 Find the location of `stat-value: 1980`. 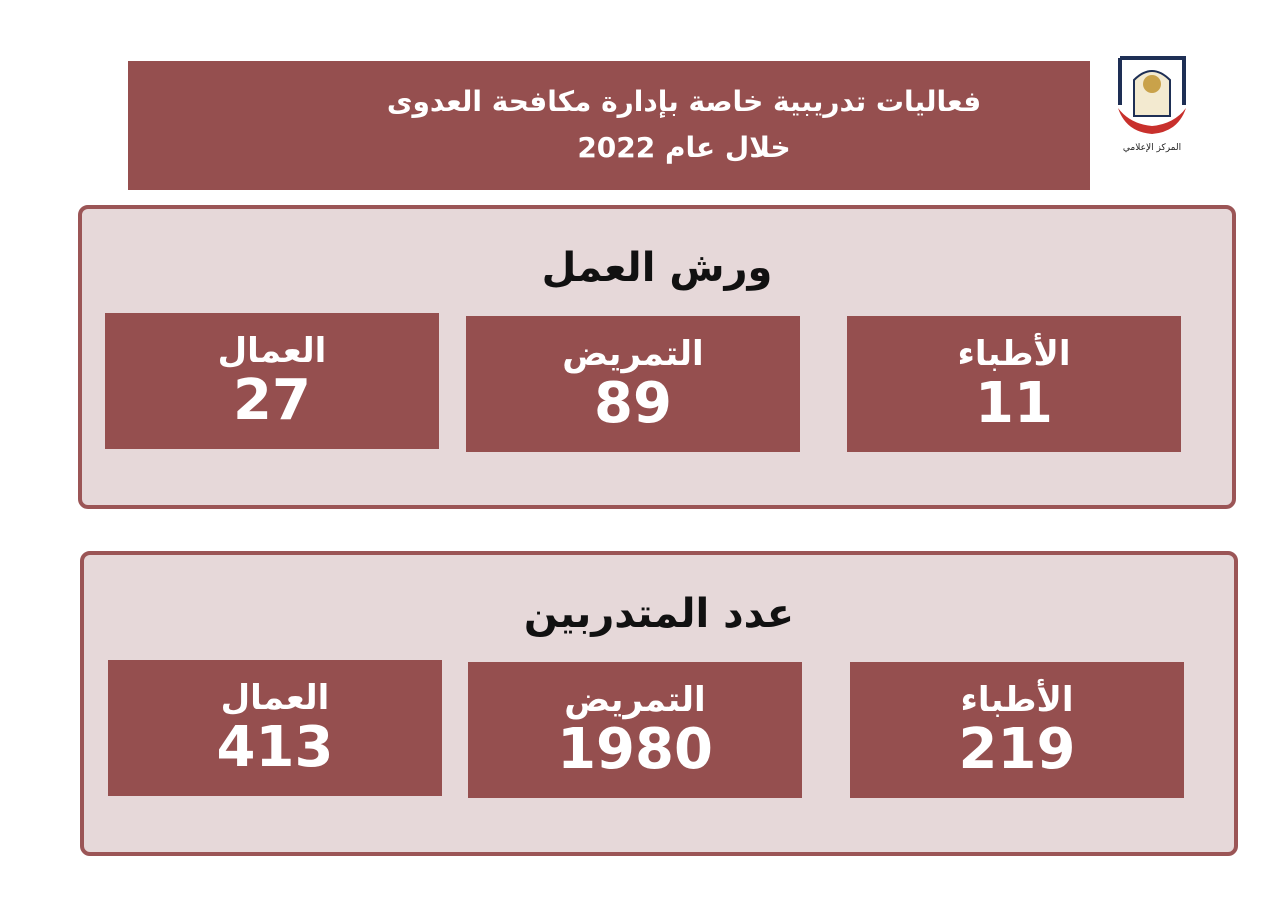

stat-value: 1980 is located at coordinates (635, 749).